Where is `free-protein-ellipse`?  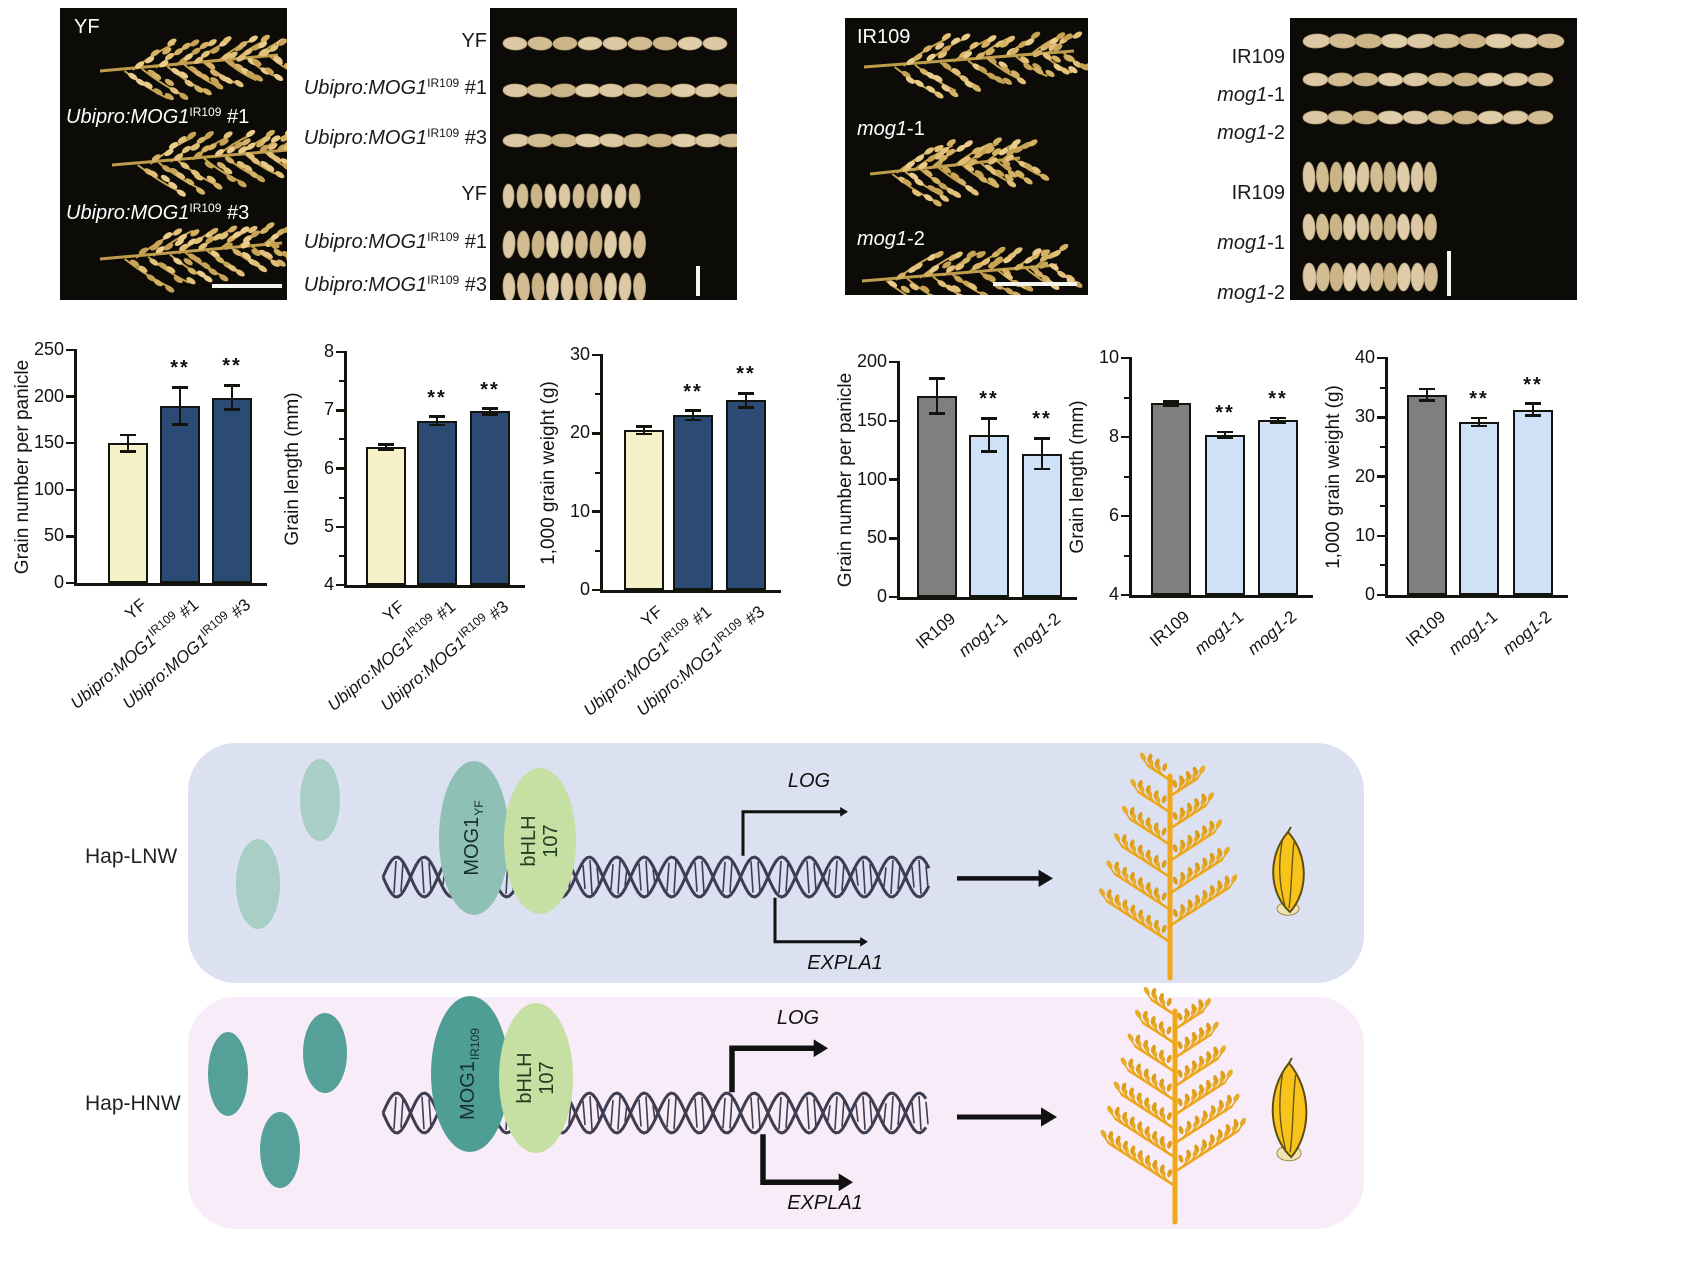
free-protein-ellipse is located at coordinates (320, 800).